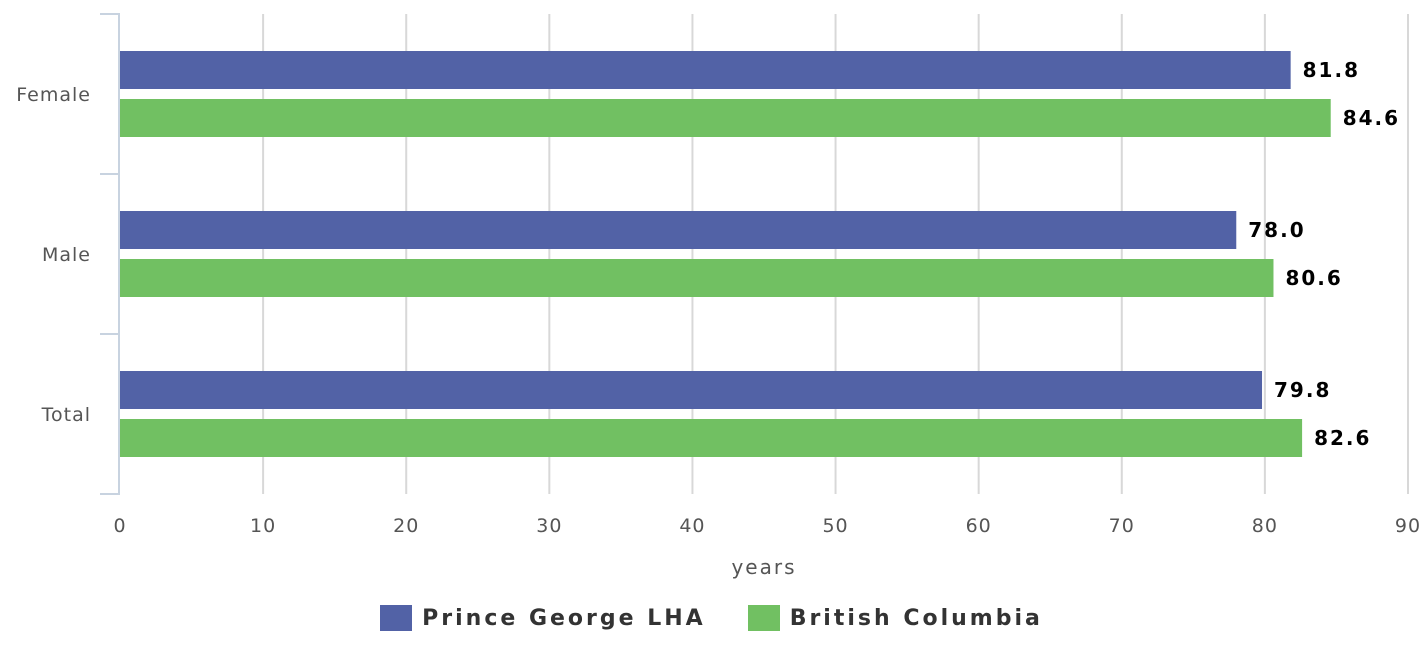 The image size is (1423, 648). What do you see at coordinates (66, 255) in the screenshot?
I see `category-label-male: Male` at bounding box center [66, 255].